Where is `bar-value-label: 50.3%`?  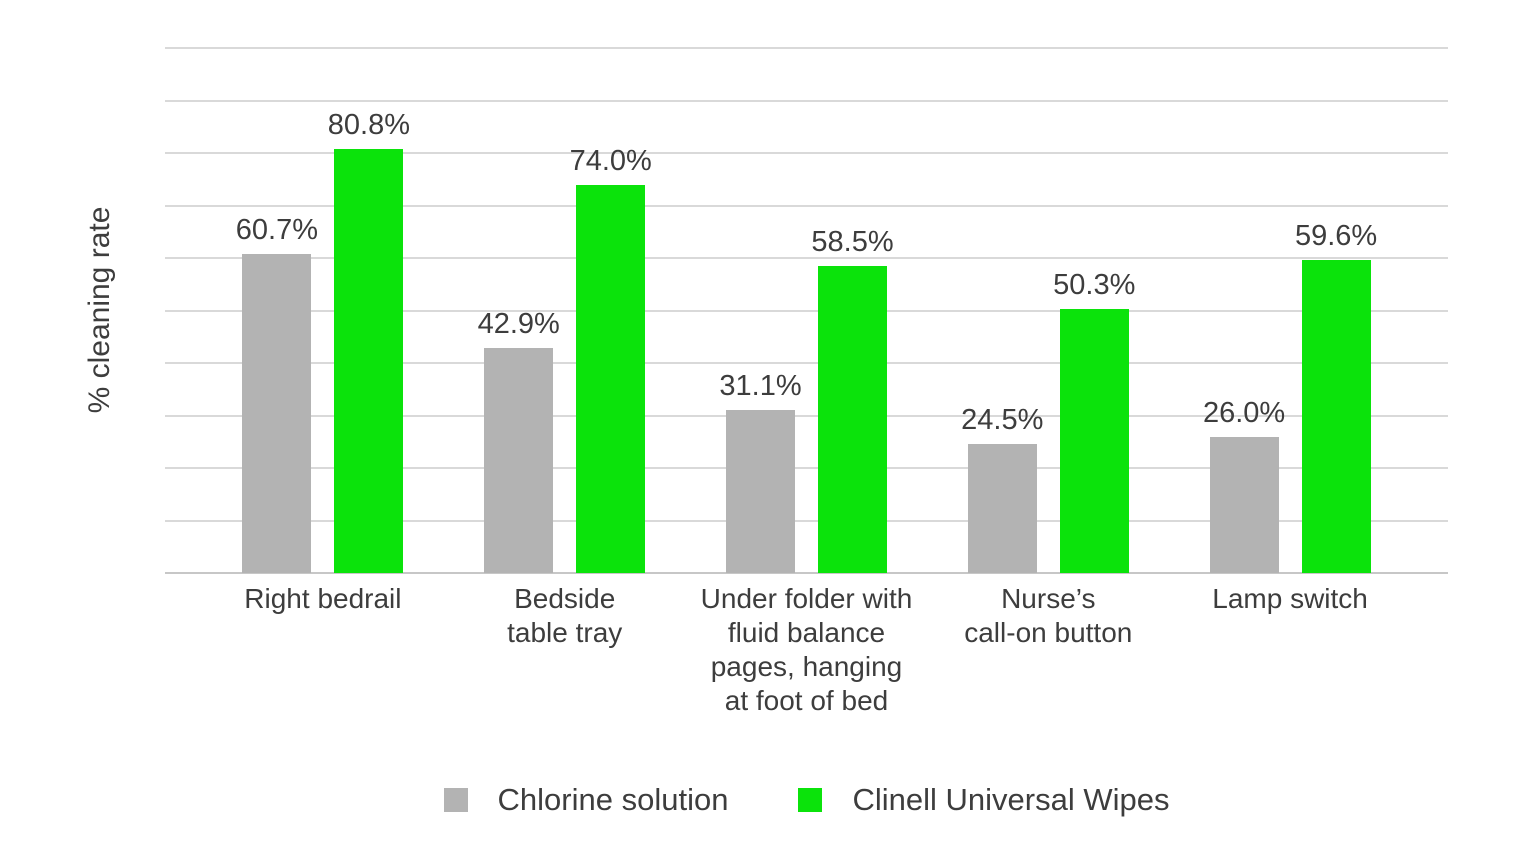
bar-value-label: 50.3% is located at coordinates (1094, 284).